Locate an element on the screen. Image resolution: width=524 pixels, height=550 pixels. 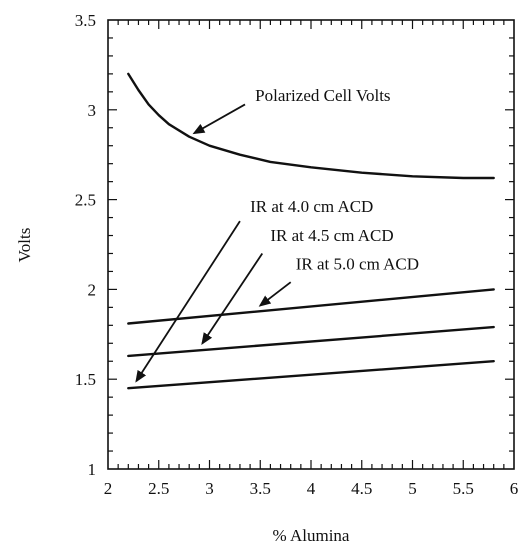
y-axis-label: Volts is located at coordinates (24, 245).